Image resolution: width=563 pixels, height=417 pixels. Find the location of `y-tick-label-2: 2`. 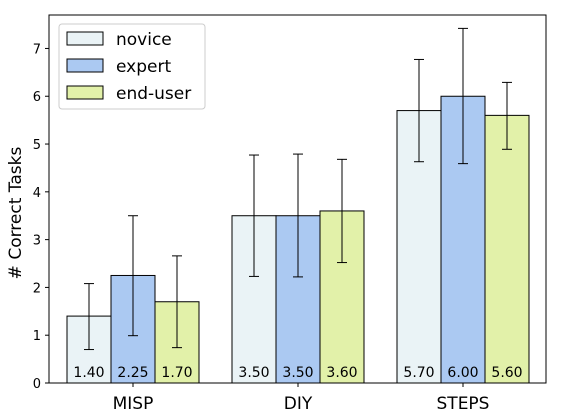

y-tick-label-2: 2 is located at coordinates (37, 288).